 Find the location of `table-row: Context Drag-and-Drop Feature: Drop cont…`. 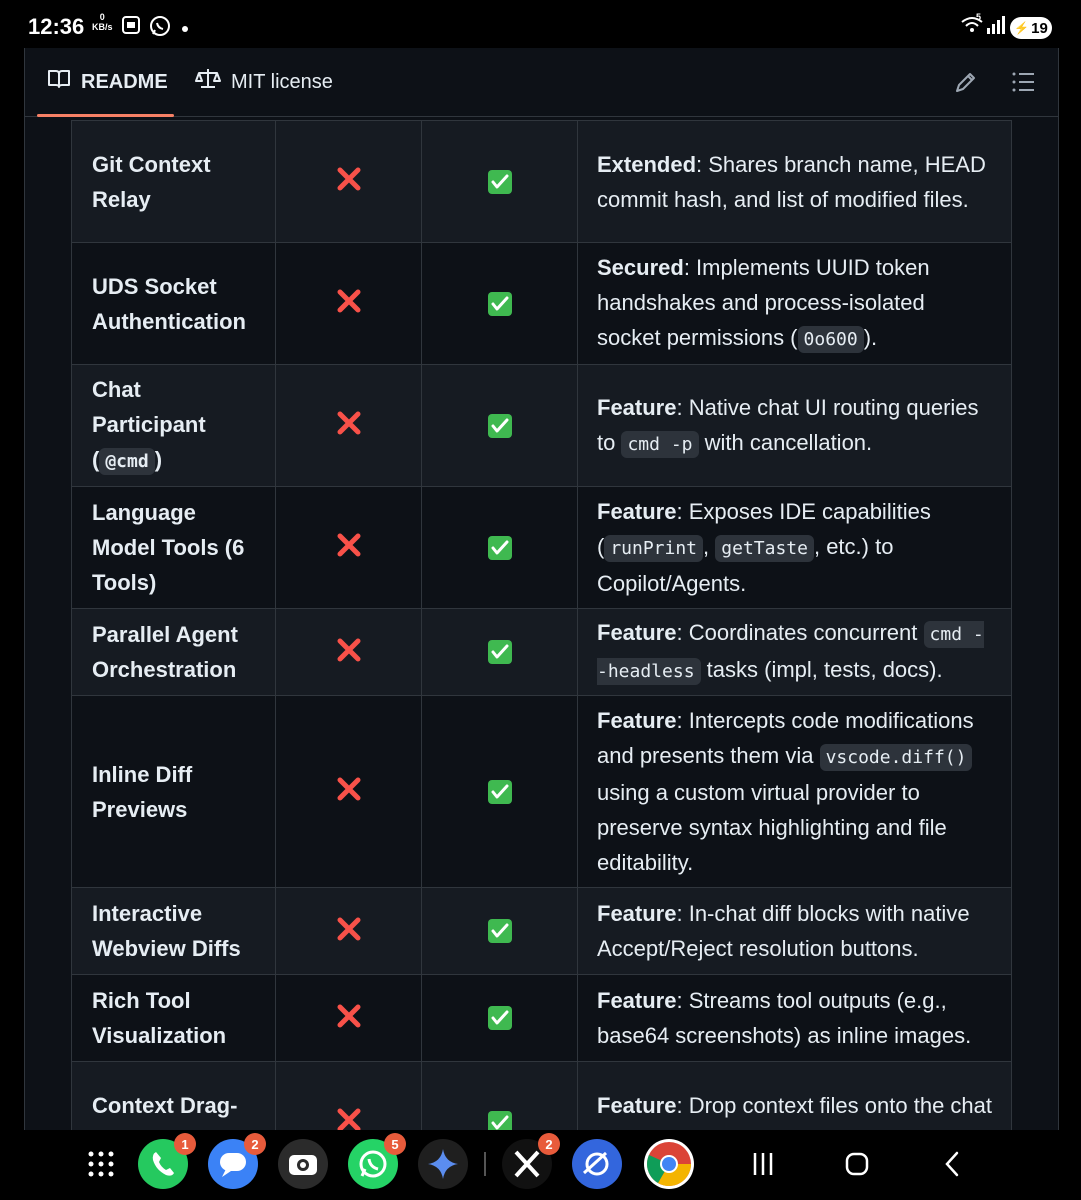

table-row: Context Drag-and-Drop Feature: Drop cont… is located at coordinates (541, 1096).